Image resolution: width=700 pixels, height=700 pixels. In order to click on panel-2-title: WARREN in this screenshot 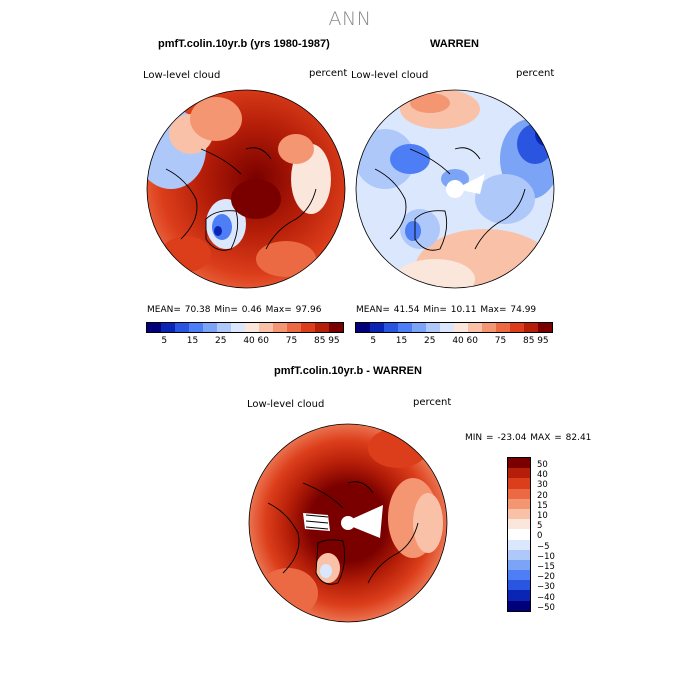, I will do `click(454, 44)`.